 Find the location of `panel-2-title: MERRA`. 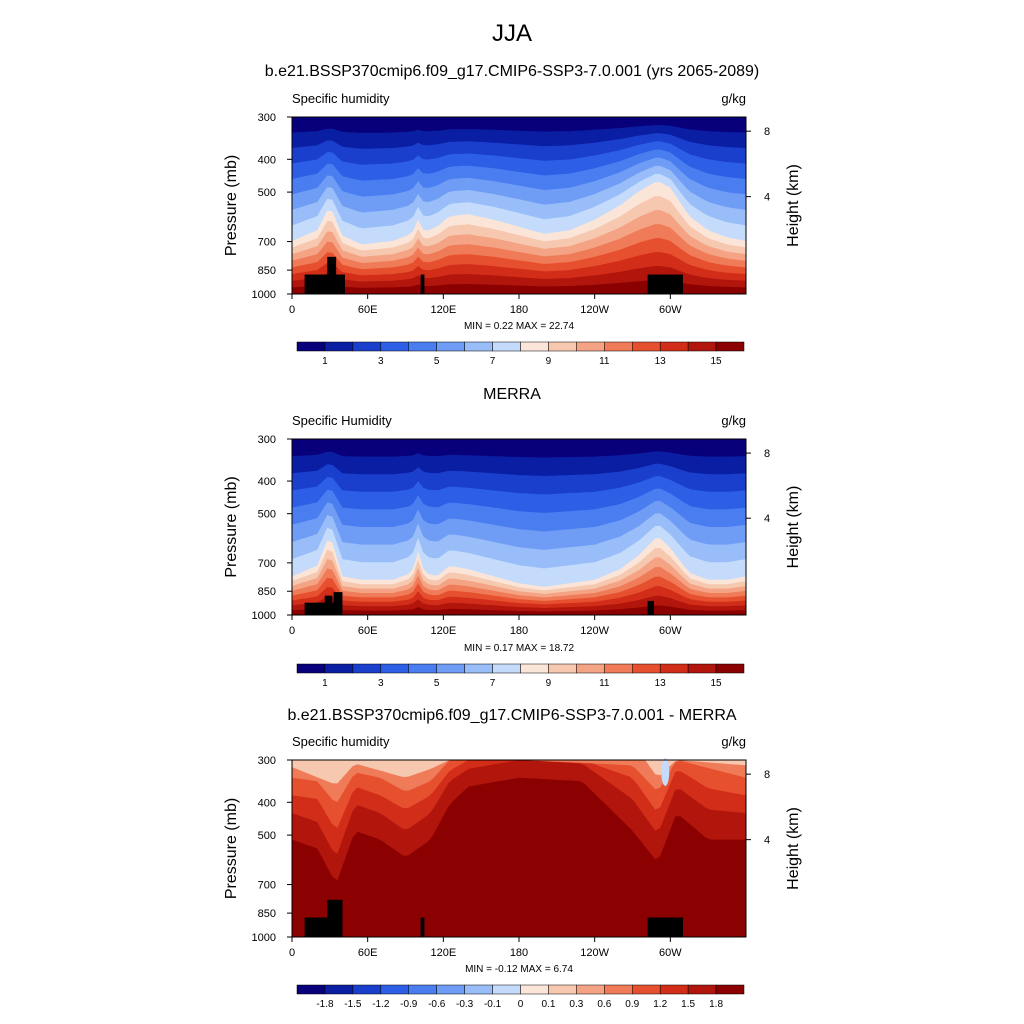

panel-2-title: MERRA is located at coordinates (512, 394).